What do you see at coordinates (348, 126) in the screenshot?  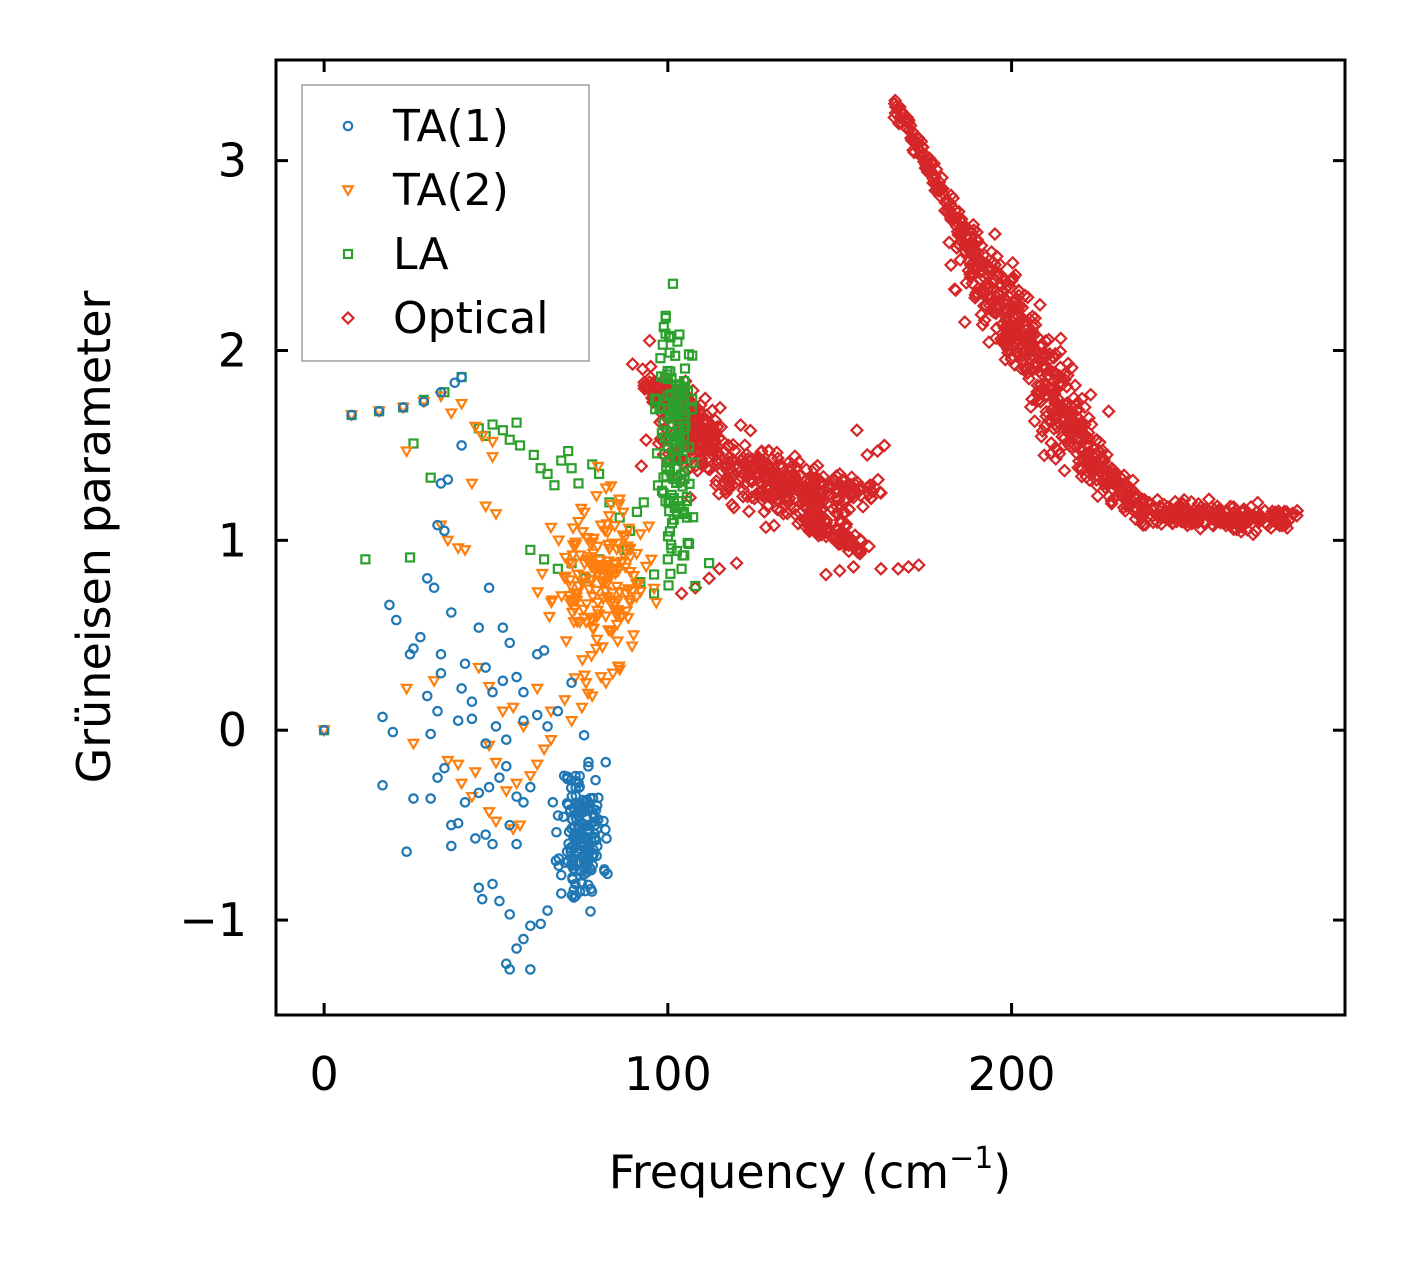 I see `legend-marker-ta-1-` at bounding box center [348, 126].